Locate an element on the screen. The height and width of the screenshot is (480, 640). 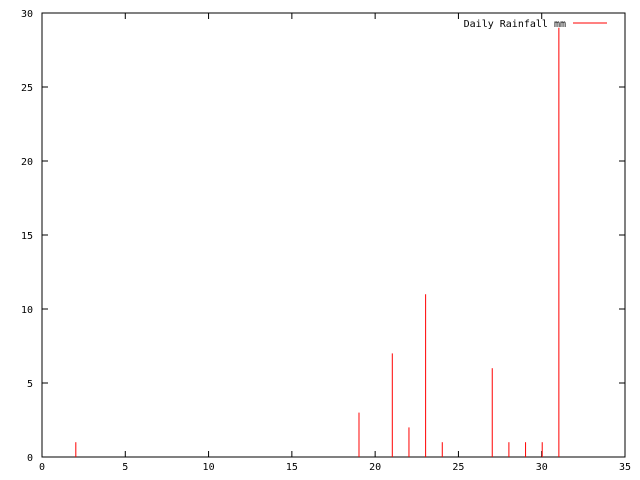
y-tick-label: 5 is located at coordinates (30, 384).